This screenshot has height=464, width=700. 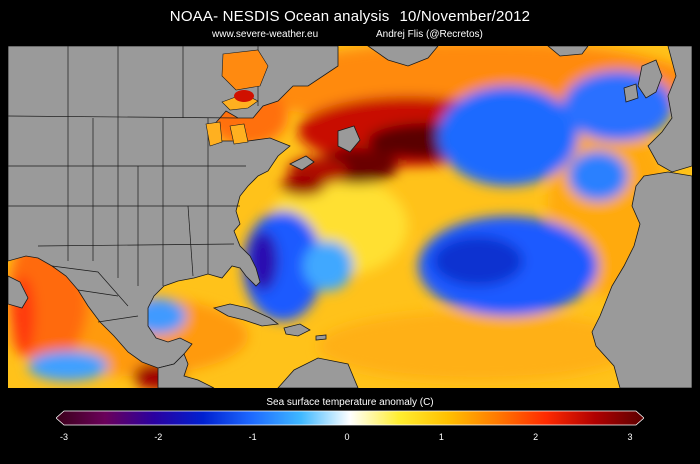 I want to click on hudson-bay, so click(x=245, y=75).